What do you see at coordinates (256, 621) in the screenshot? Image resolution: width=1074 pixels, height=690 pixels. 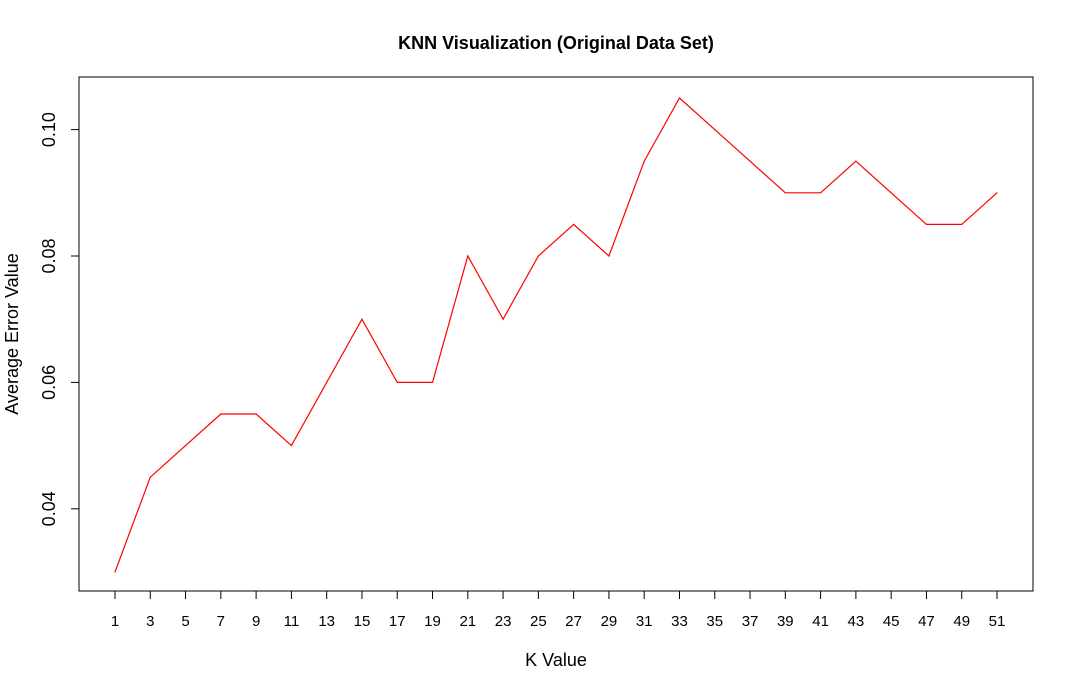 I see `x-tick-label: 9` at bounding box center [256, 621].